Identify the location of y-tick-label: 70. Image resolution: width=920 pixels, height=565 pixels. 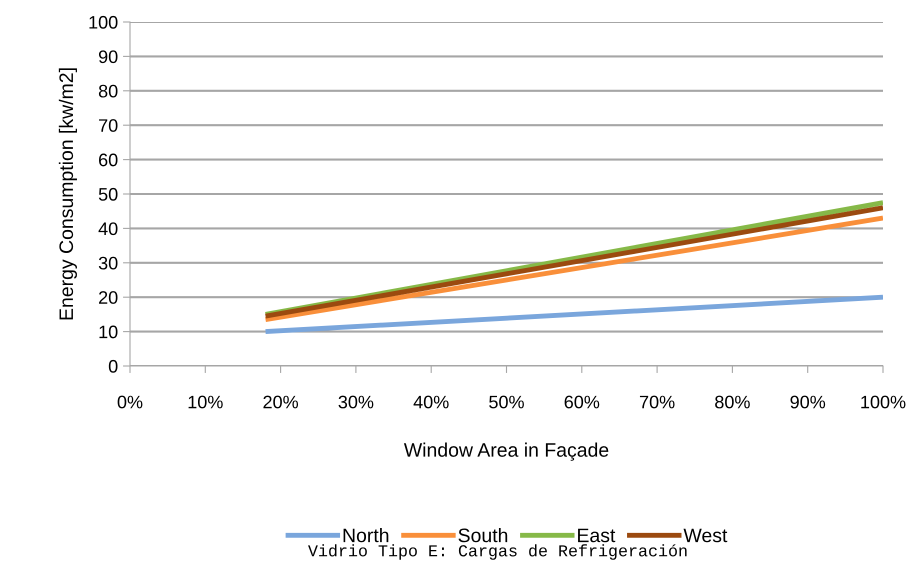
(108, 125).